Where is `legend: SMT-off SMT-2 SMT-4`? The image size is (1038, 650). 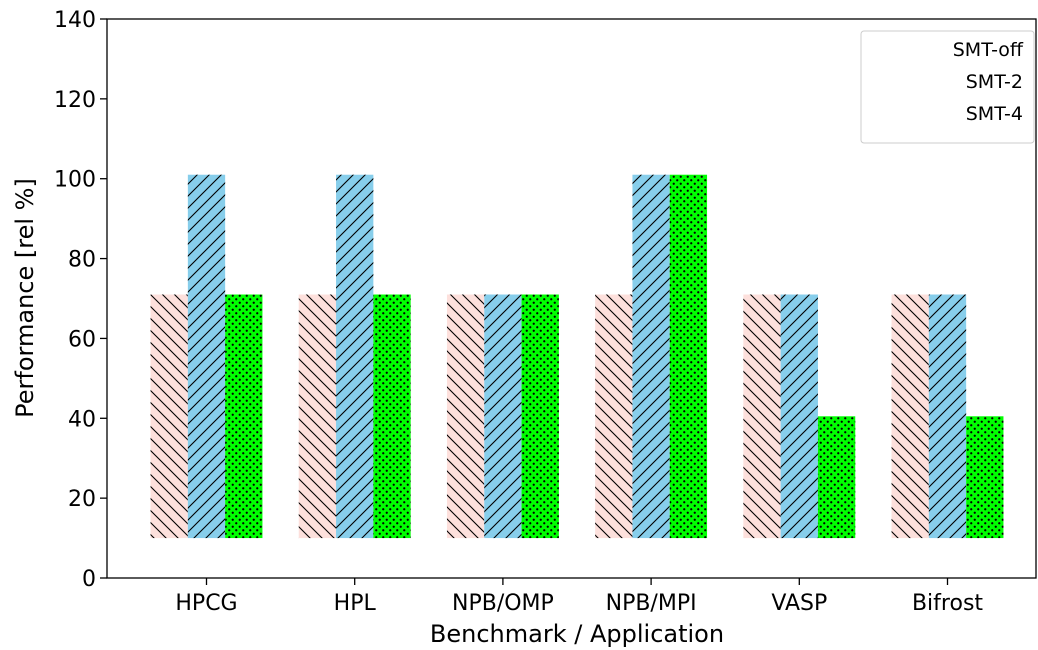 legend: SMT-off SMT-2 SMT-4 is located at coordinates (947, 87).